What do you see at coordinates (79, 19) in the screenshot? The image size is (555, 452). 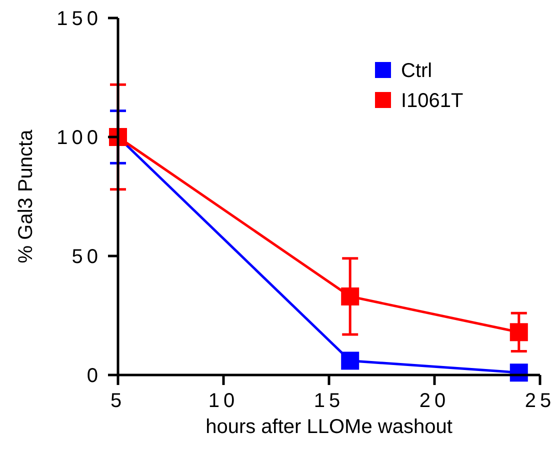 I see `y-tick-label: 150` at bounding box center [79, 19].